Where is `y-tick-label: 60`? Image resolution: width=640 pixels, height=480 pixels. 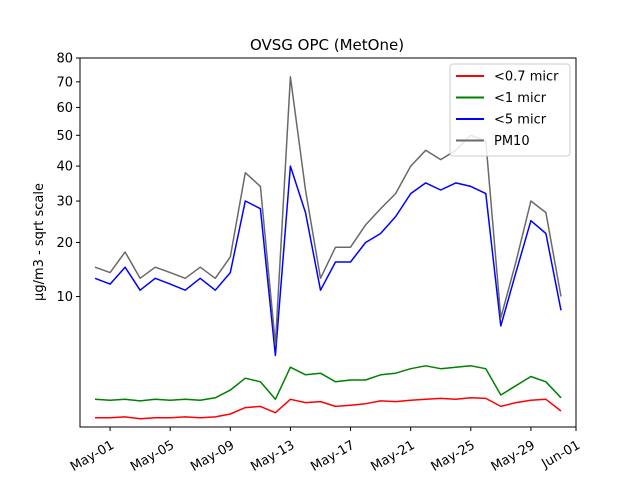
y-tick-label: 60 is located at coordinates (64, 108).